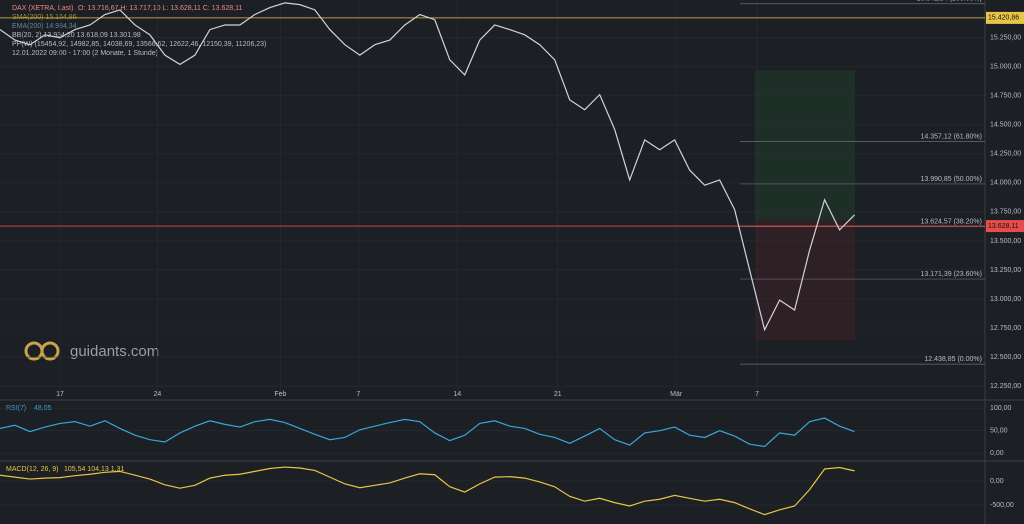  What do you see at coordinates (44, 26) in the screenshot?
I see `indicator: EMA(200) 14.984,34` at bounding box center [44, 26].